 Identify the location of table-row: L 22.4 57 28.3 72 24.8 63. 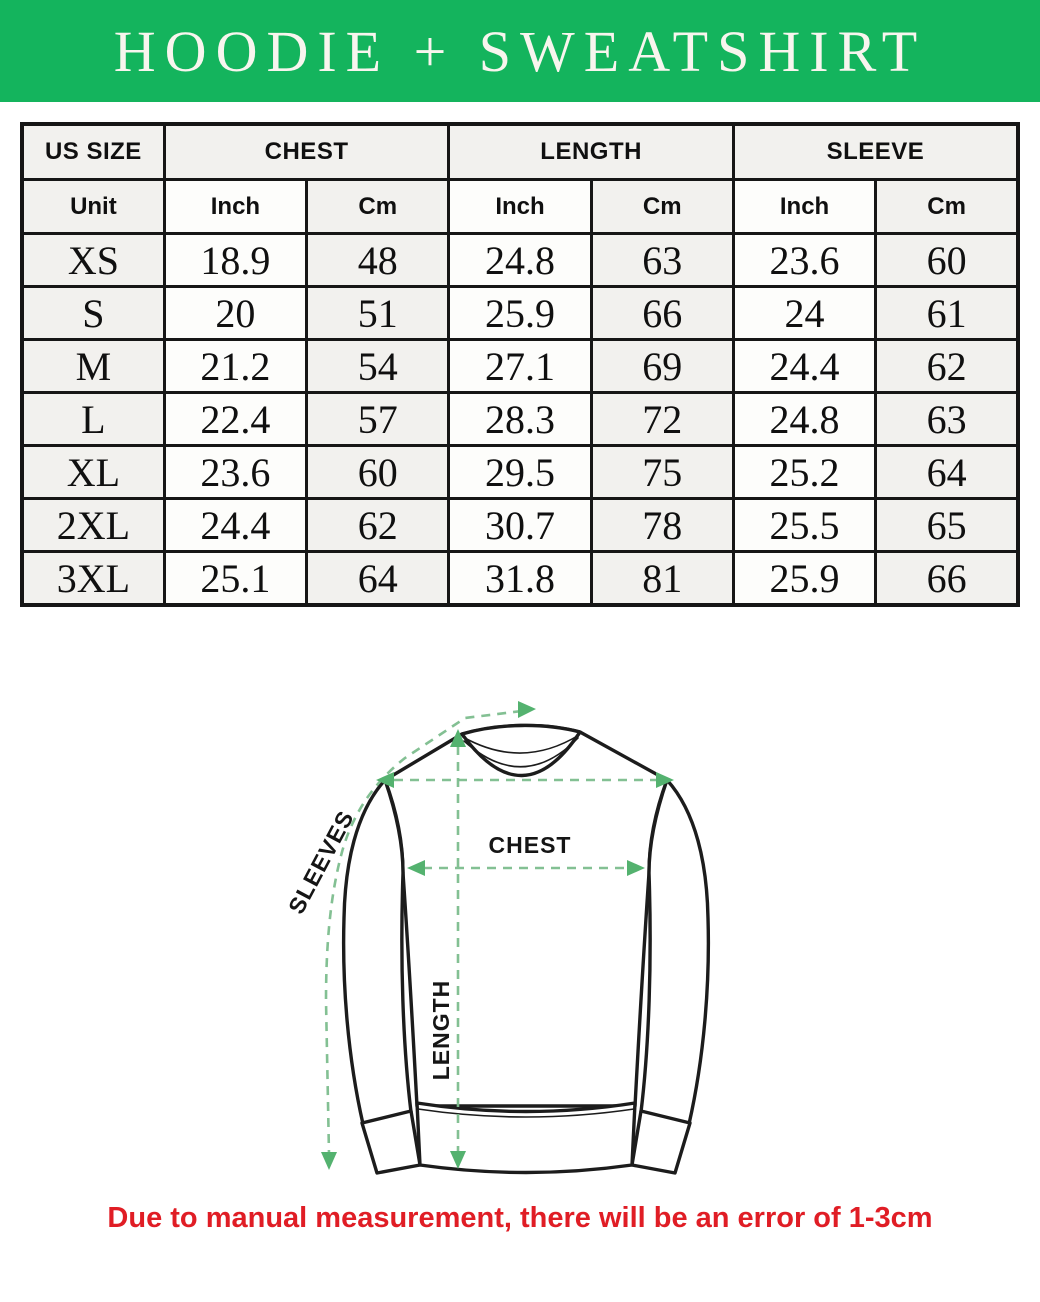
(520, 419).